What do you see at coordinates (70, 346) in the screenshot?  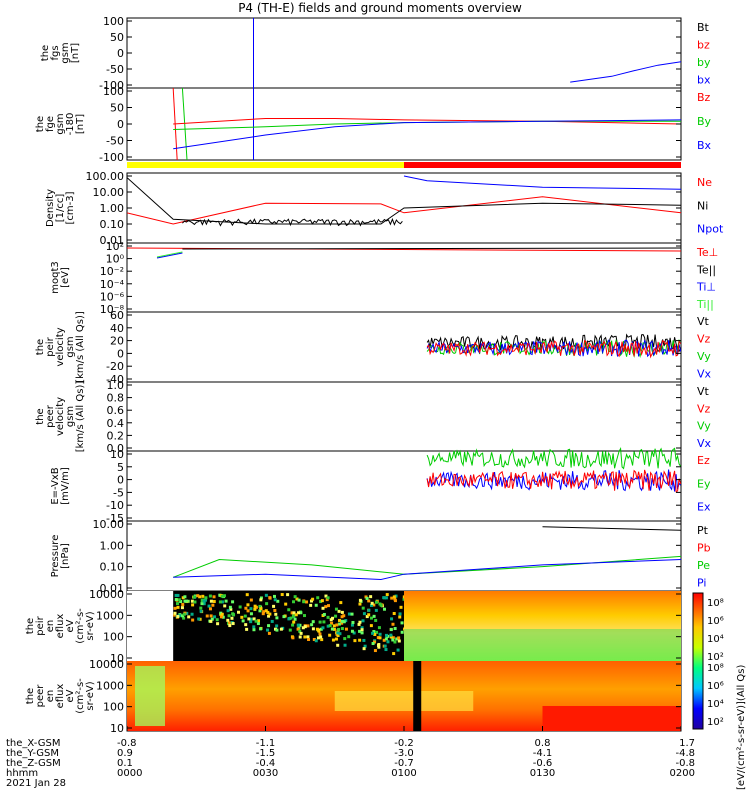 I see `ylabel-line-peir_vel: gsm` at bounding box center [70, 346].